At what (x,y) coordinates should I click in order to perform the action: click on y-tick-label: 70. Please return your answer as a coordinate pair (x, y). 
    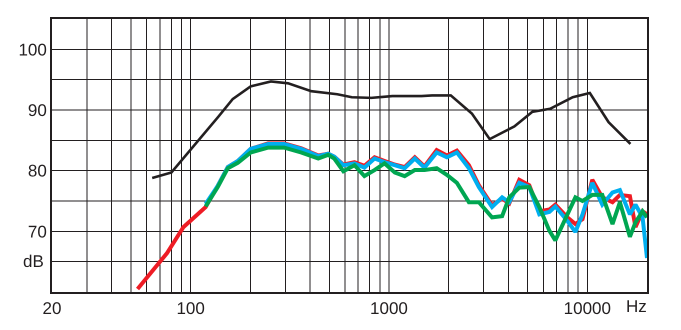
    Looking at the image, I should click on (37, 232).